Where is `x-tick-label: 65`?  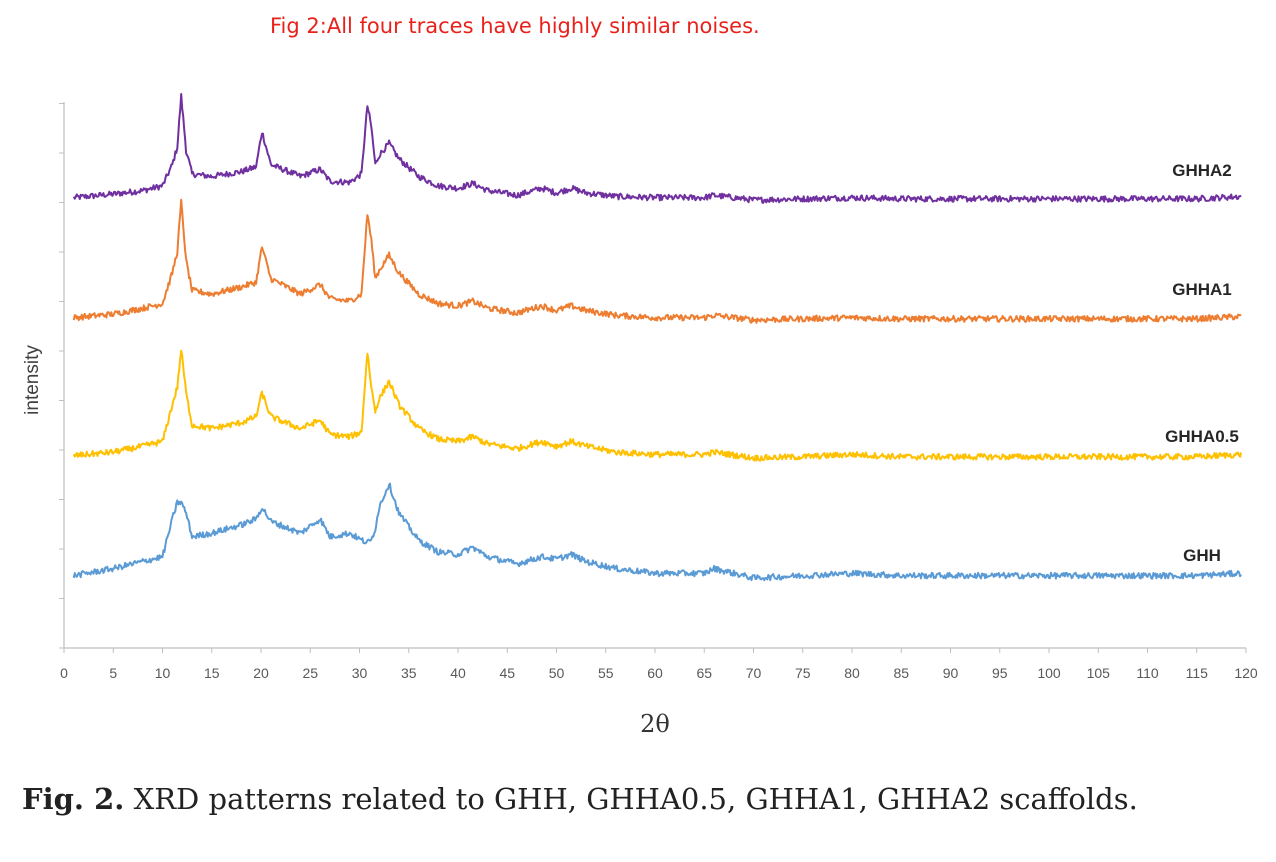 x-tick-label: 65 is located at coordinates (704, 673).